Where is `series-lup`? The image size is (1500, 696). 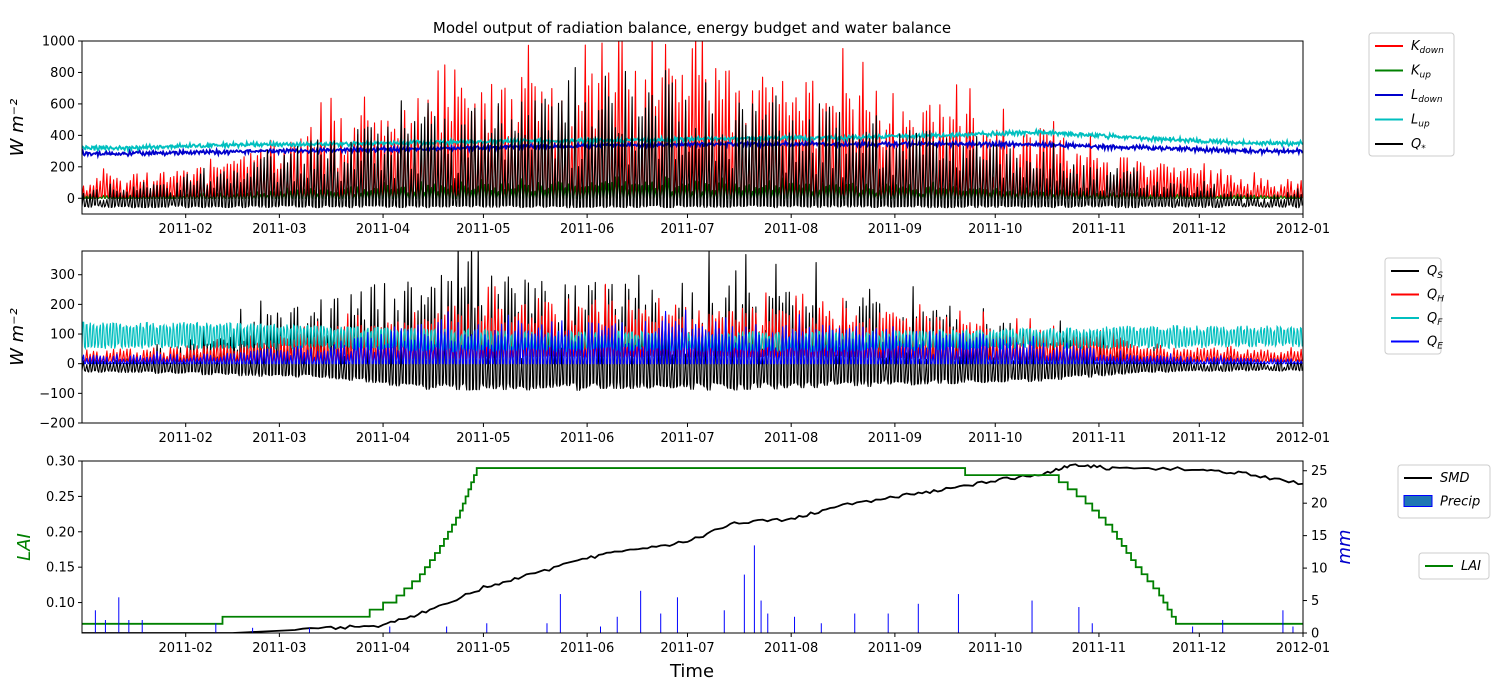
series-lup is located at coordinates (692, 140).